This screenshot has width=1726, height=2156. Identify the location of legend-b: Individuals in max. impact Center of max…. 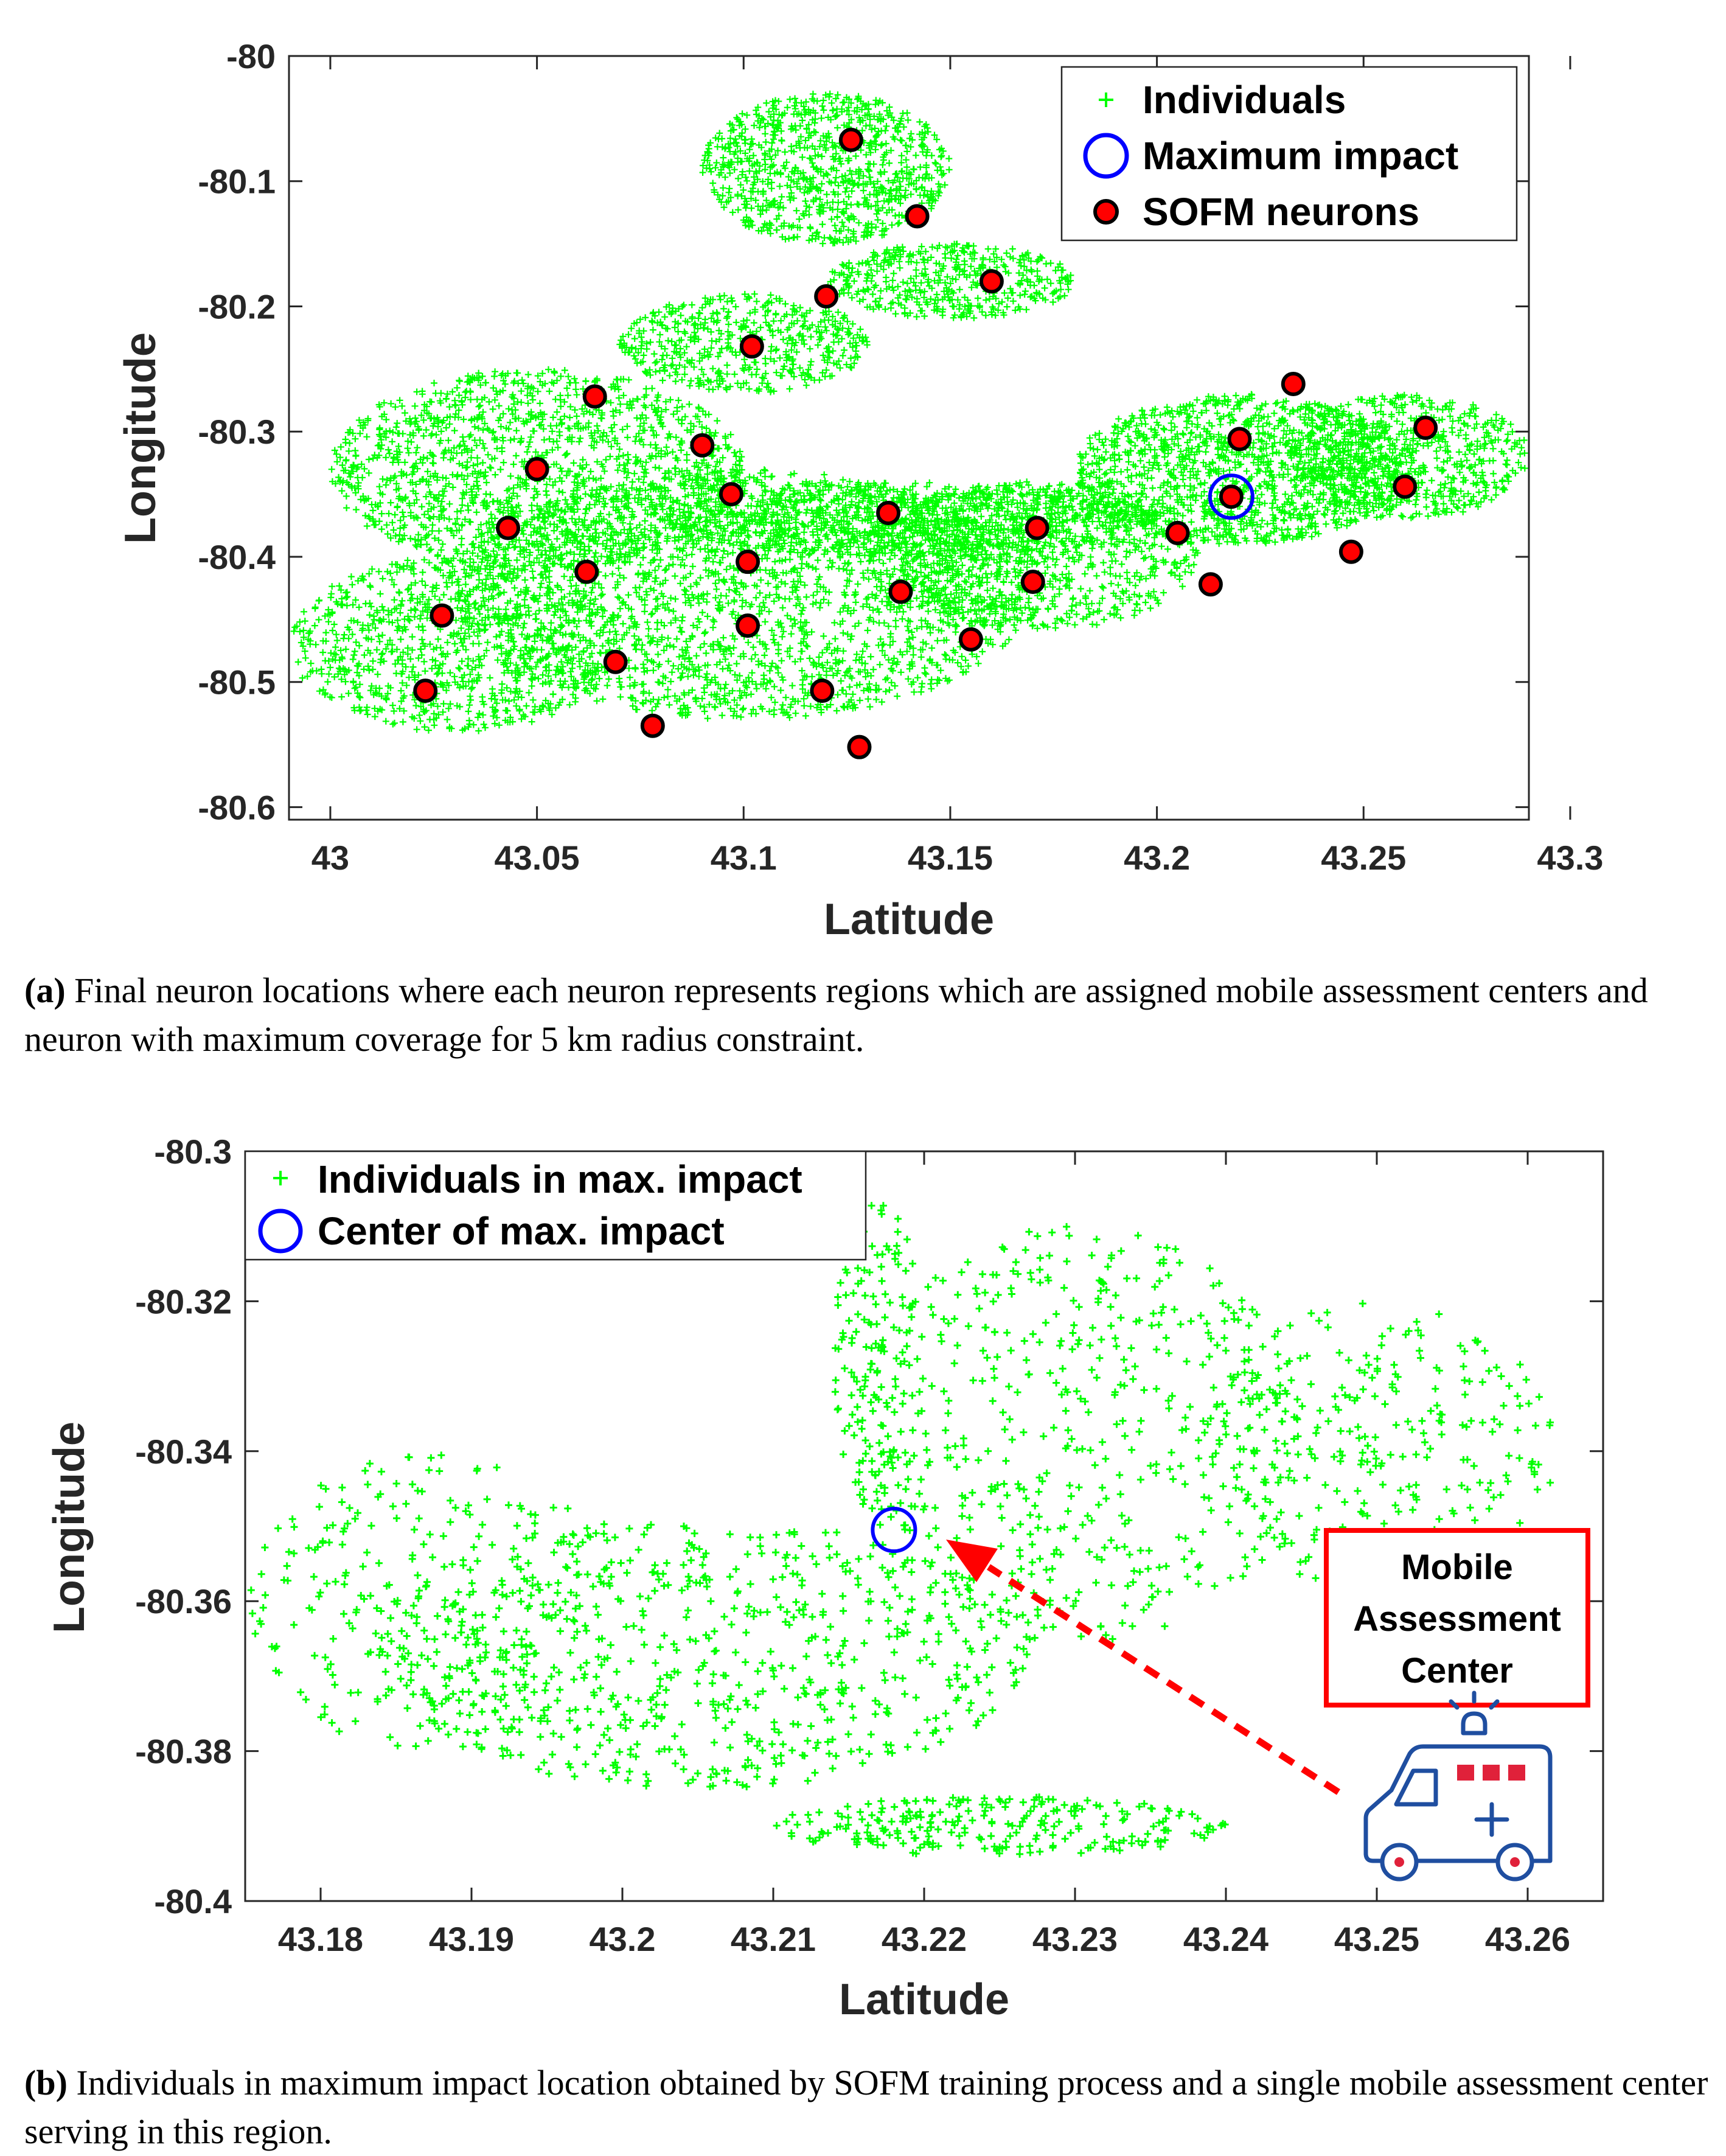
(555, 1205).